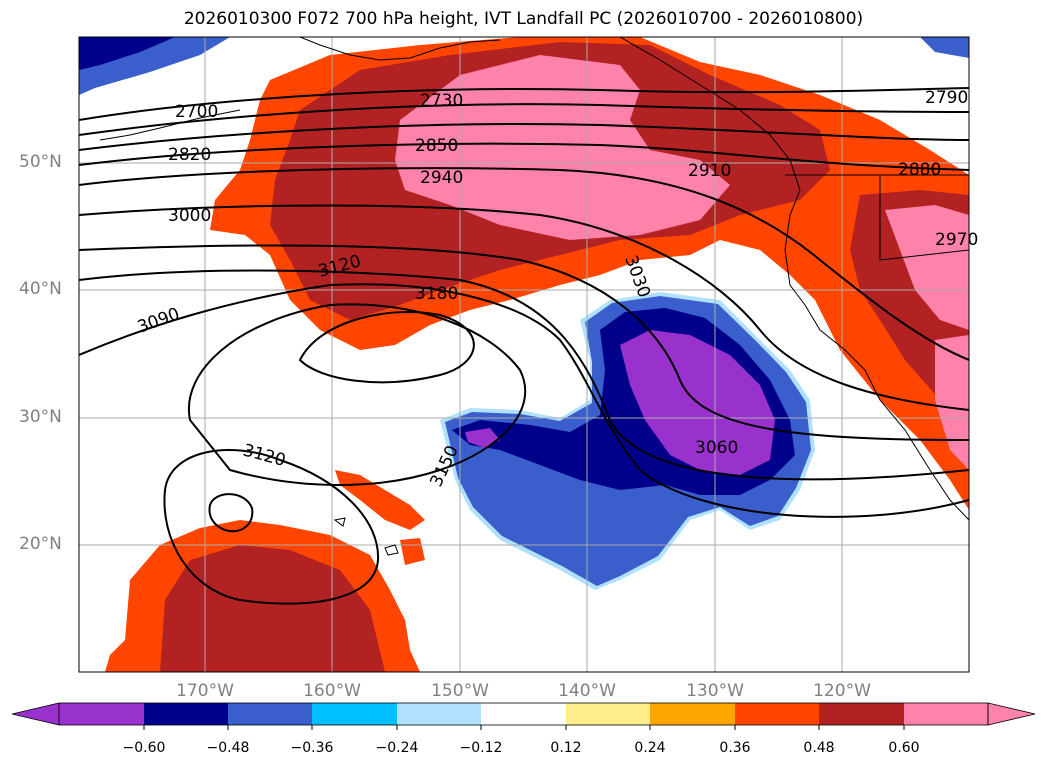 The width and height of the screenshot is (1047, 765). I want to click on lat-label-50n: 50°N, so click(40, 162).